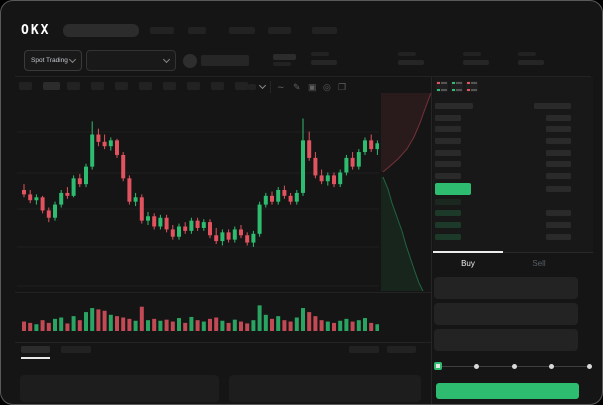 This screenshot has height=405, width=603. I want to click on orderbook-rows, so click(503, 171).